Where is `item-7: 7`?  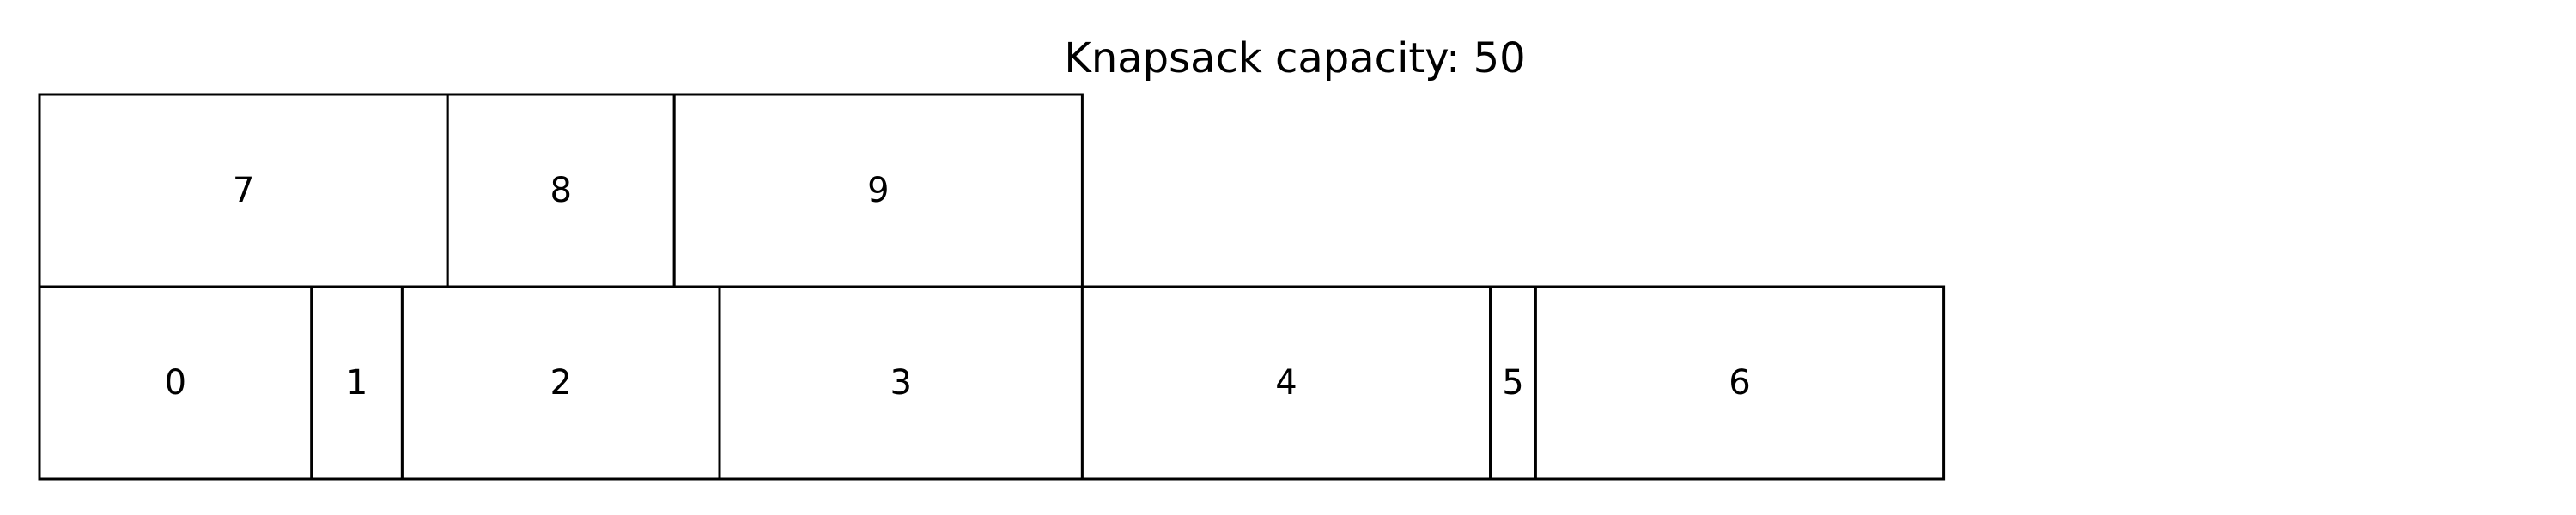 item-7: 7 is located at coordinates (243, 190).